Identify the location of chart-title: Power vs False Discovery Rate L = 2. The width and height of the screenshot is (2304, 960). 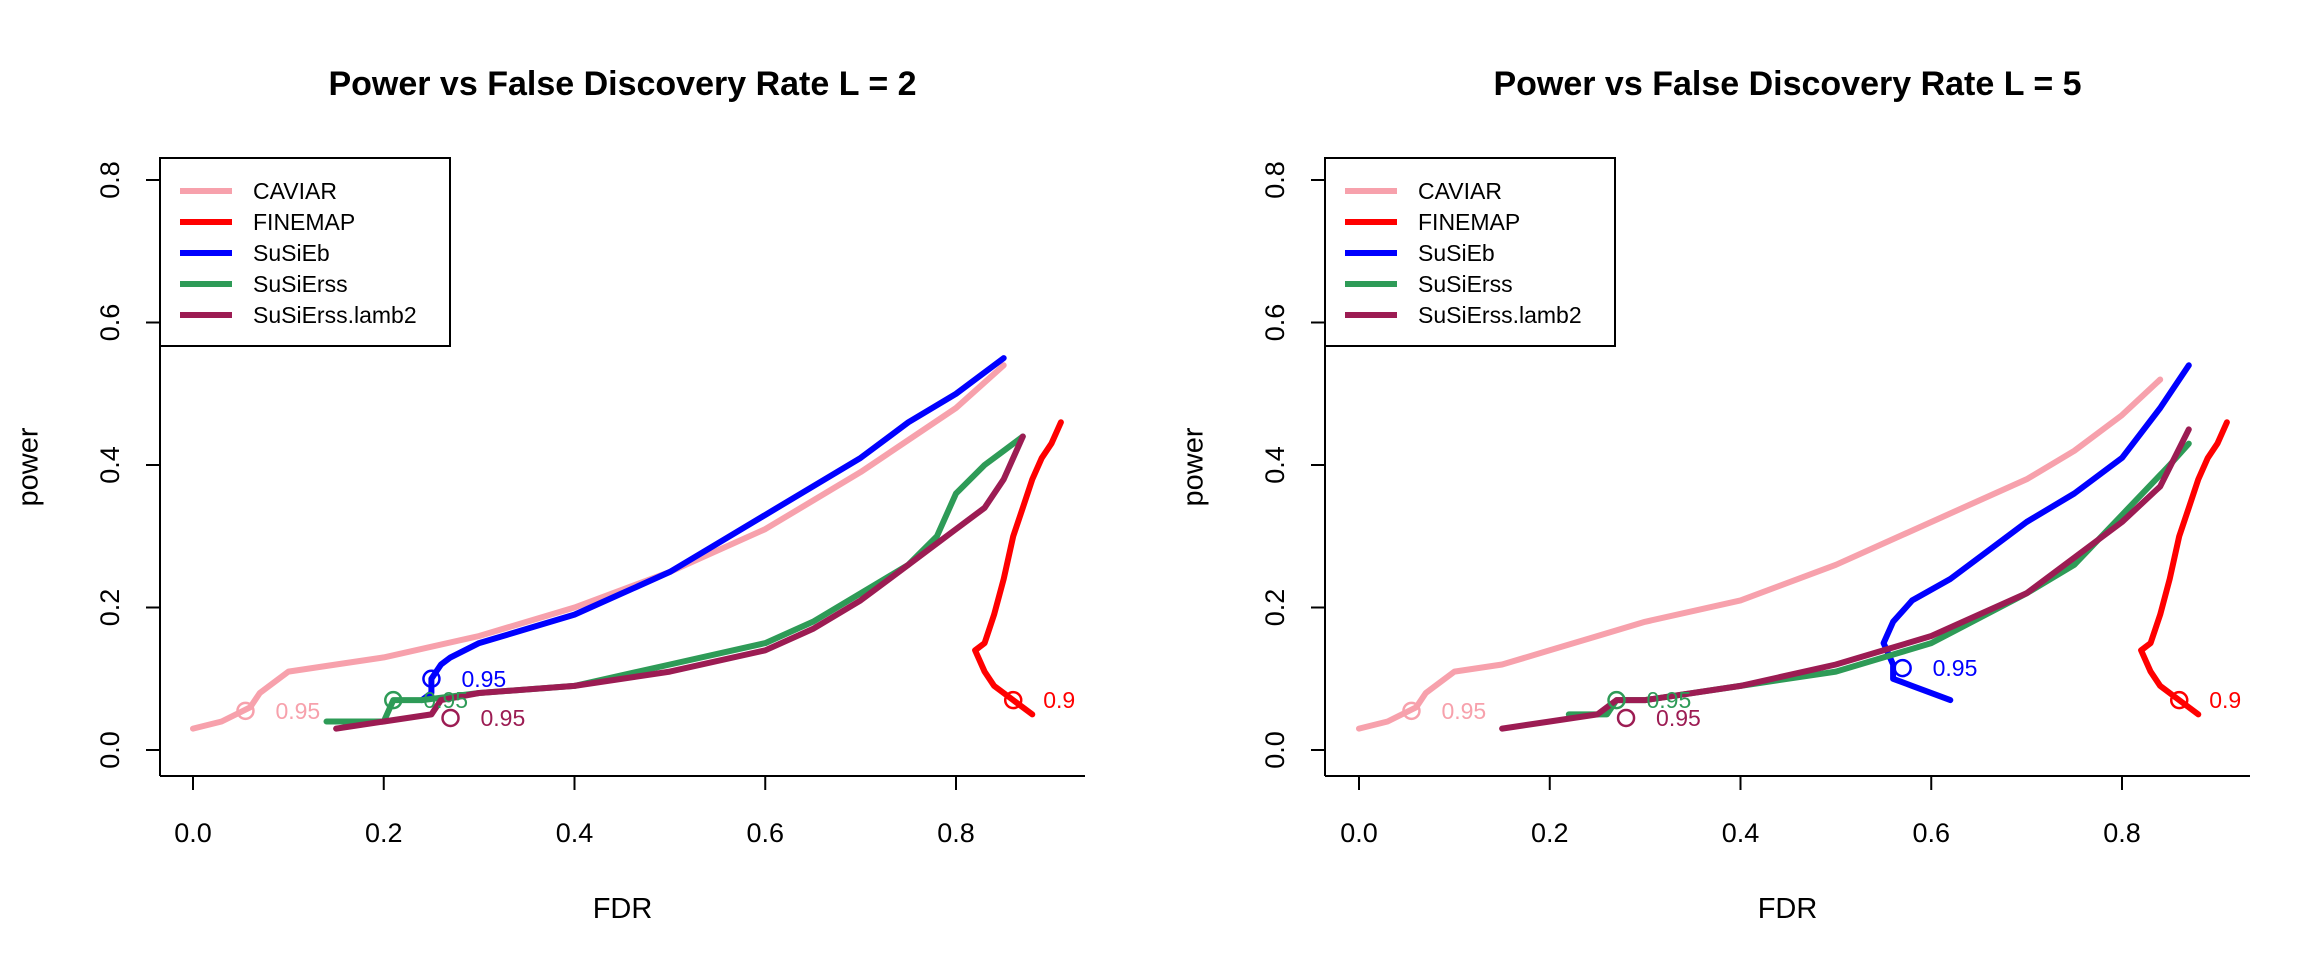
(622, 84).